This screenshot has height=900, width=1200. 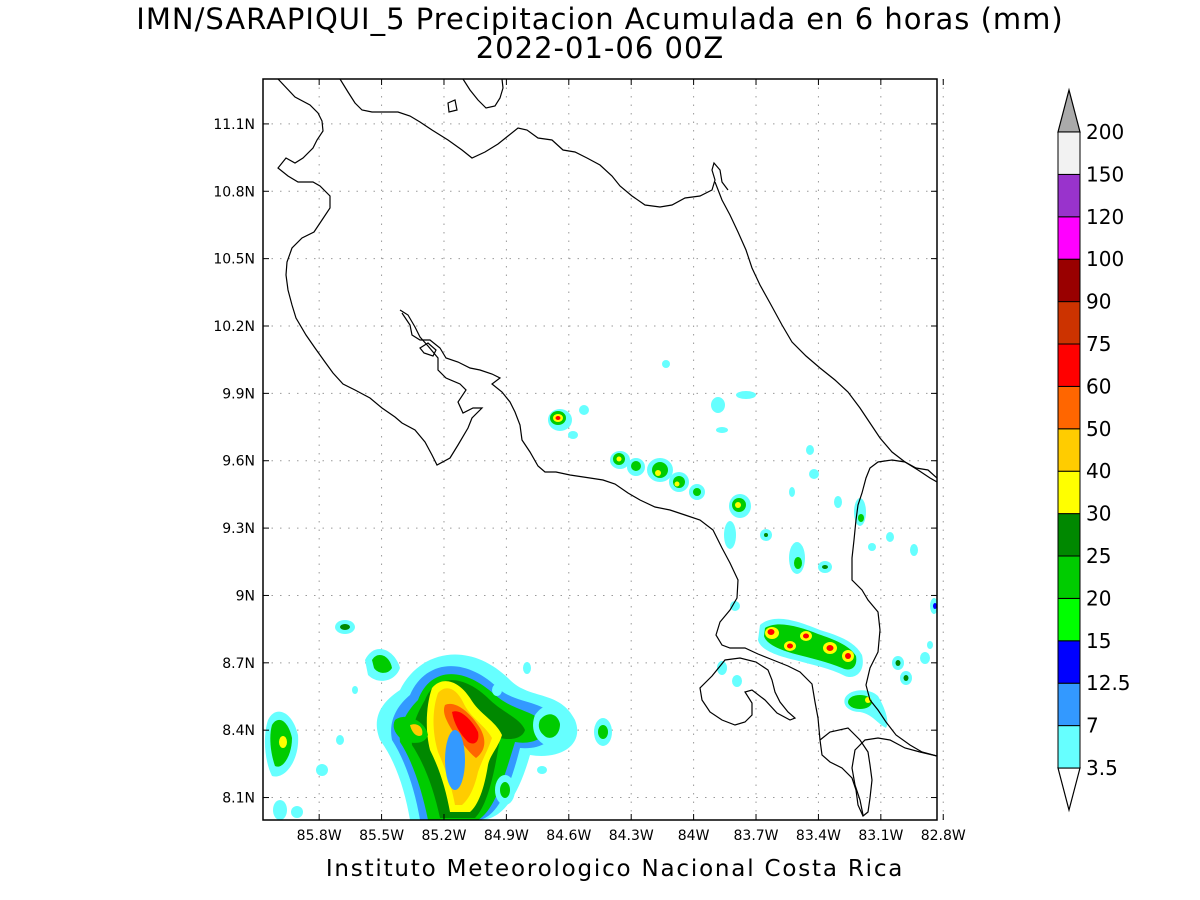 What do you see at coordinates (1102, 768) in the screenshot?
I see `colorbar-label: 3.5` at bounding box center [1102, 768].